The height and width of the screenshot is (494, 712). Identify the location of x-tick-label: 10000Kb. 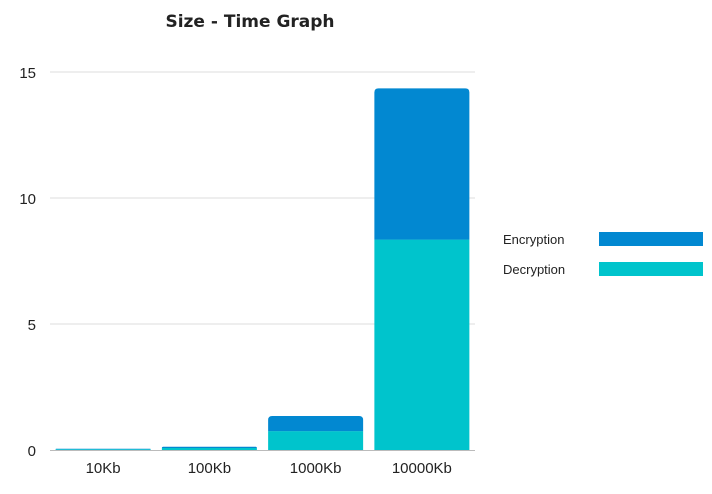
(422, 468).